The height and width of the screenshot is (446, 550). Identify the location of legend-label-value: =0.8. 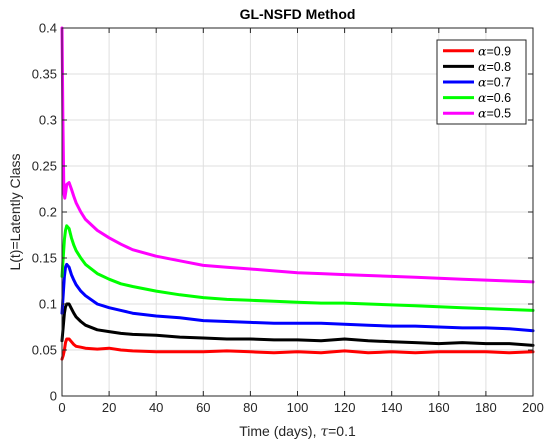
(498, 67).